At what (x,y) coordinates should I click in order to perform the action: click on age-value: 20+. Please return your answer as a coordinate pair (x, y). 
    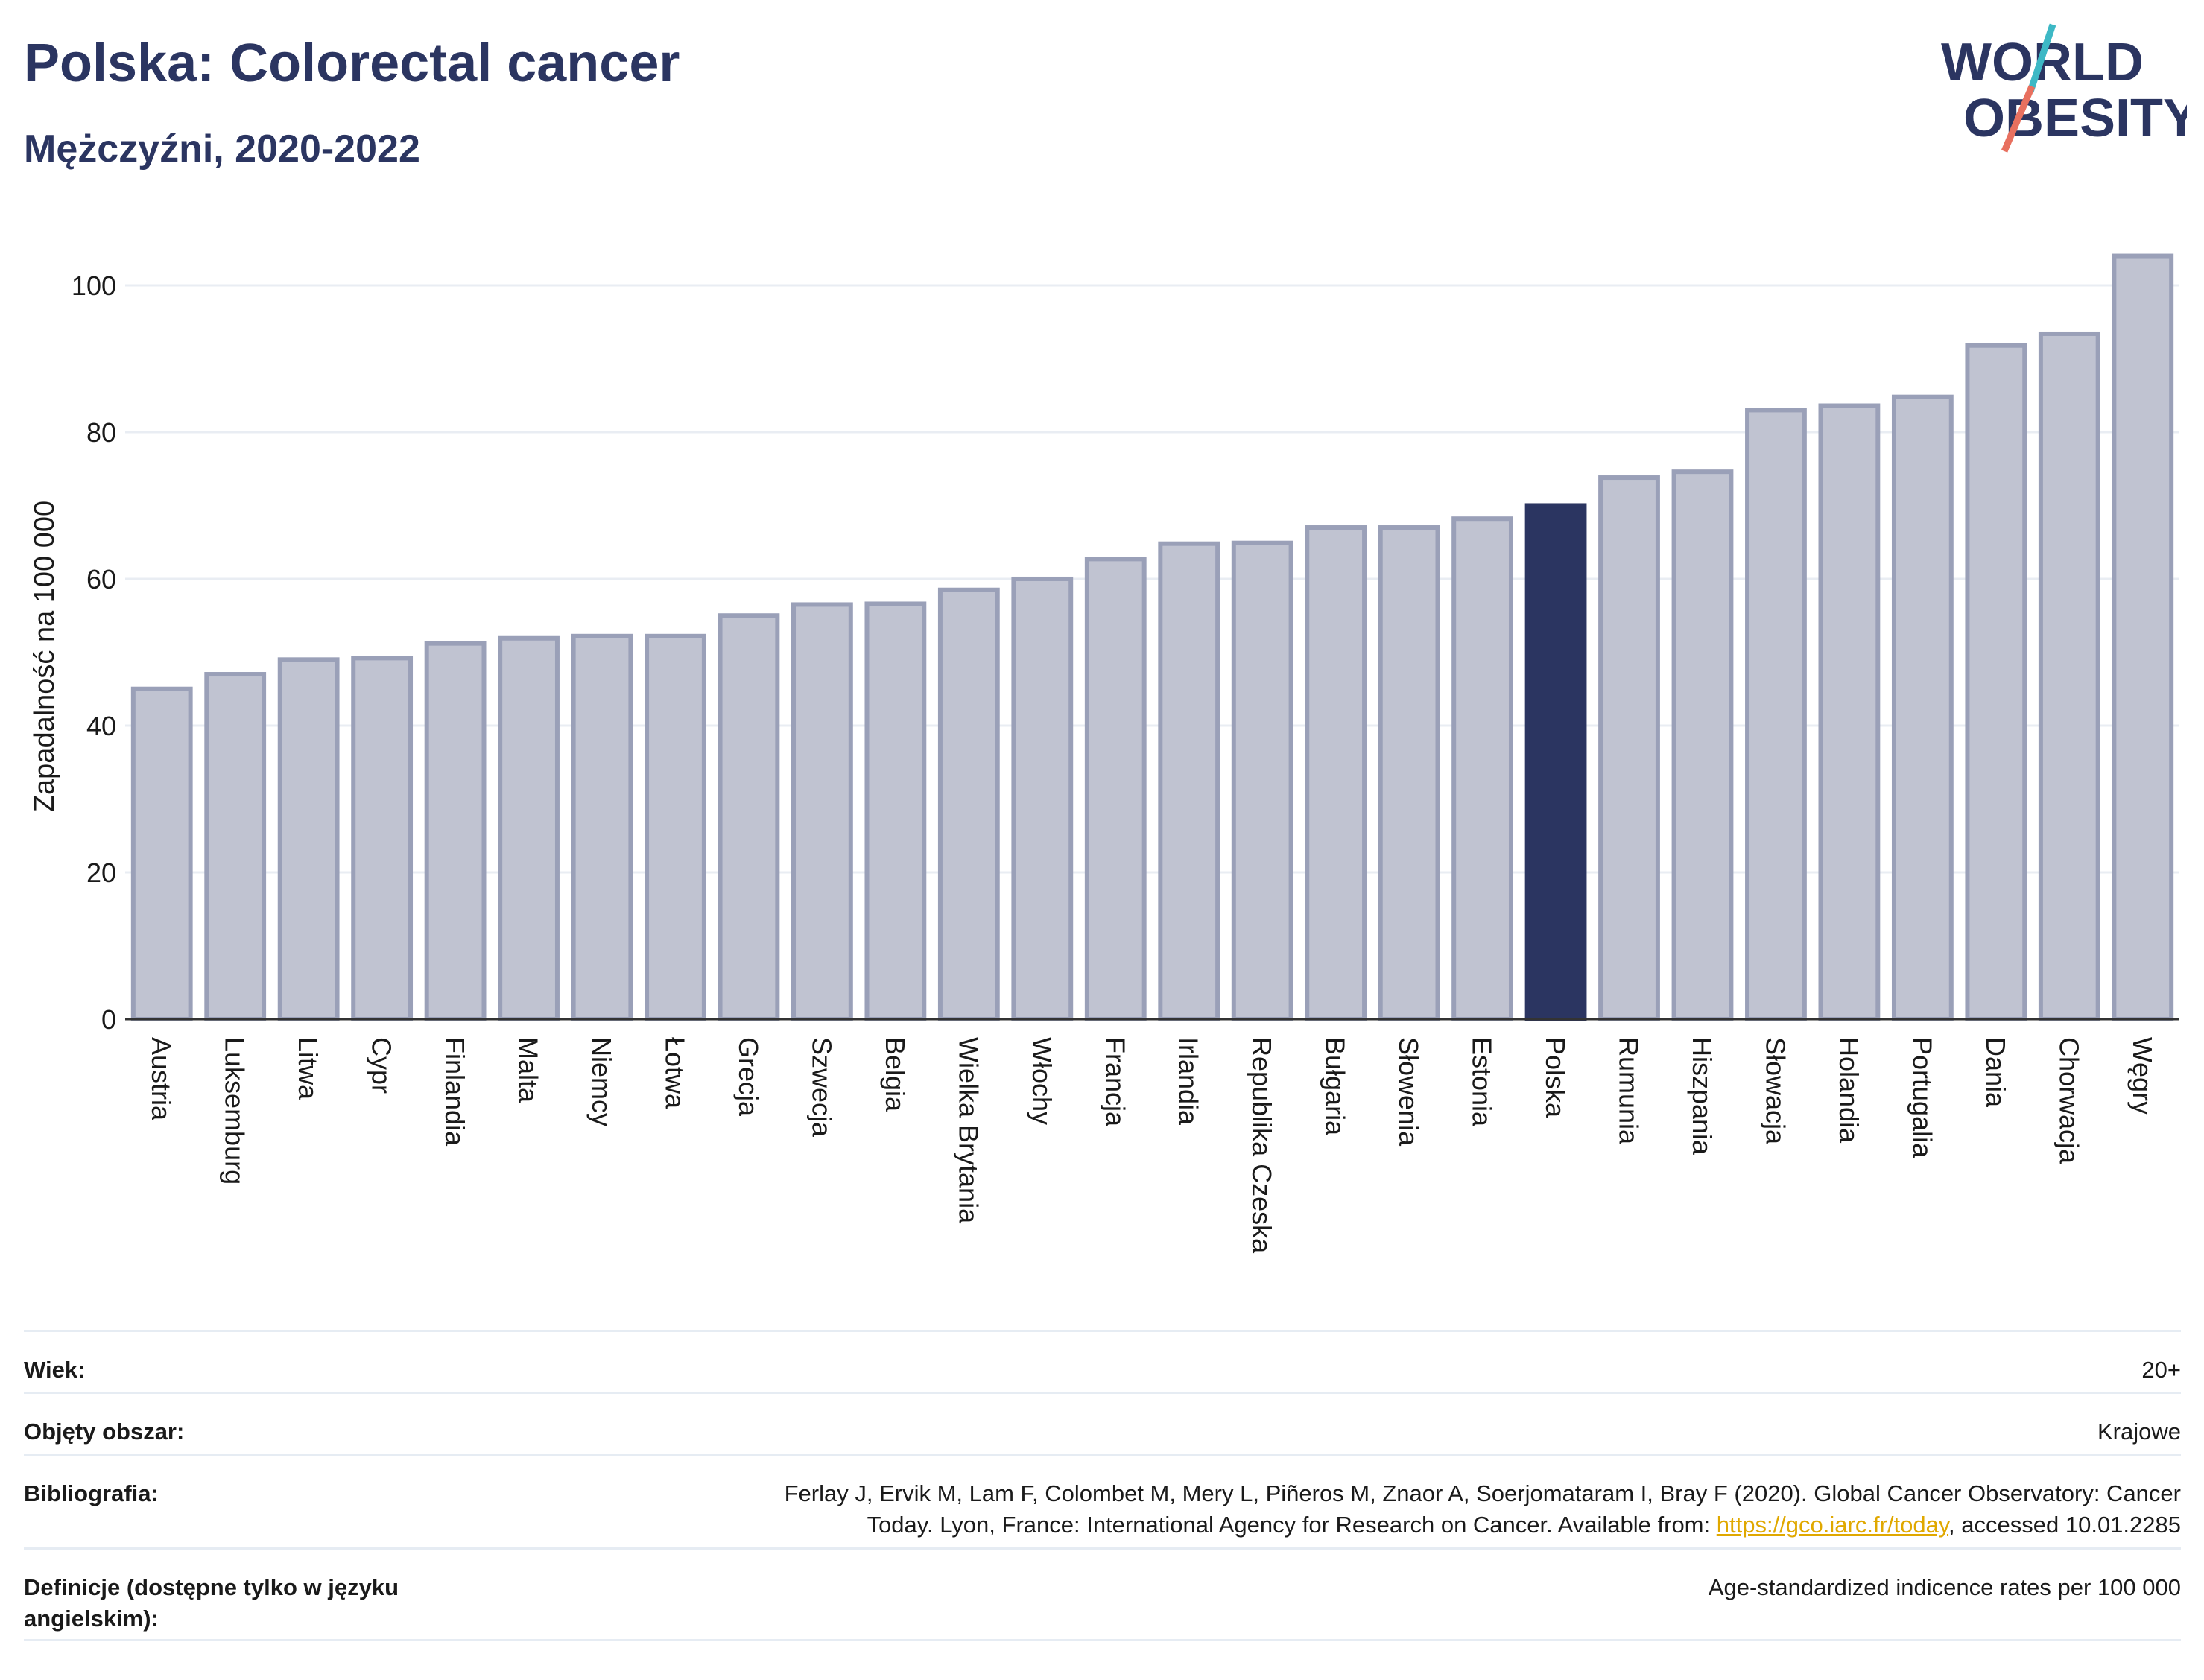
    Looking at the image, I should click on (2161, 1370).